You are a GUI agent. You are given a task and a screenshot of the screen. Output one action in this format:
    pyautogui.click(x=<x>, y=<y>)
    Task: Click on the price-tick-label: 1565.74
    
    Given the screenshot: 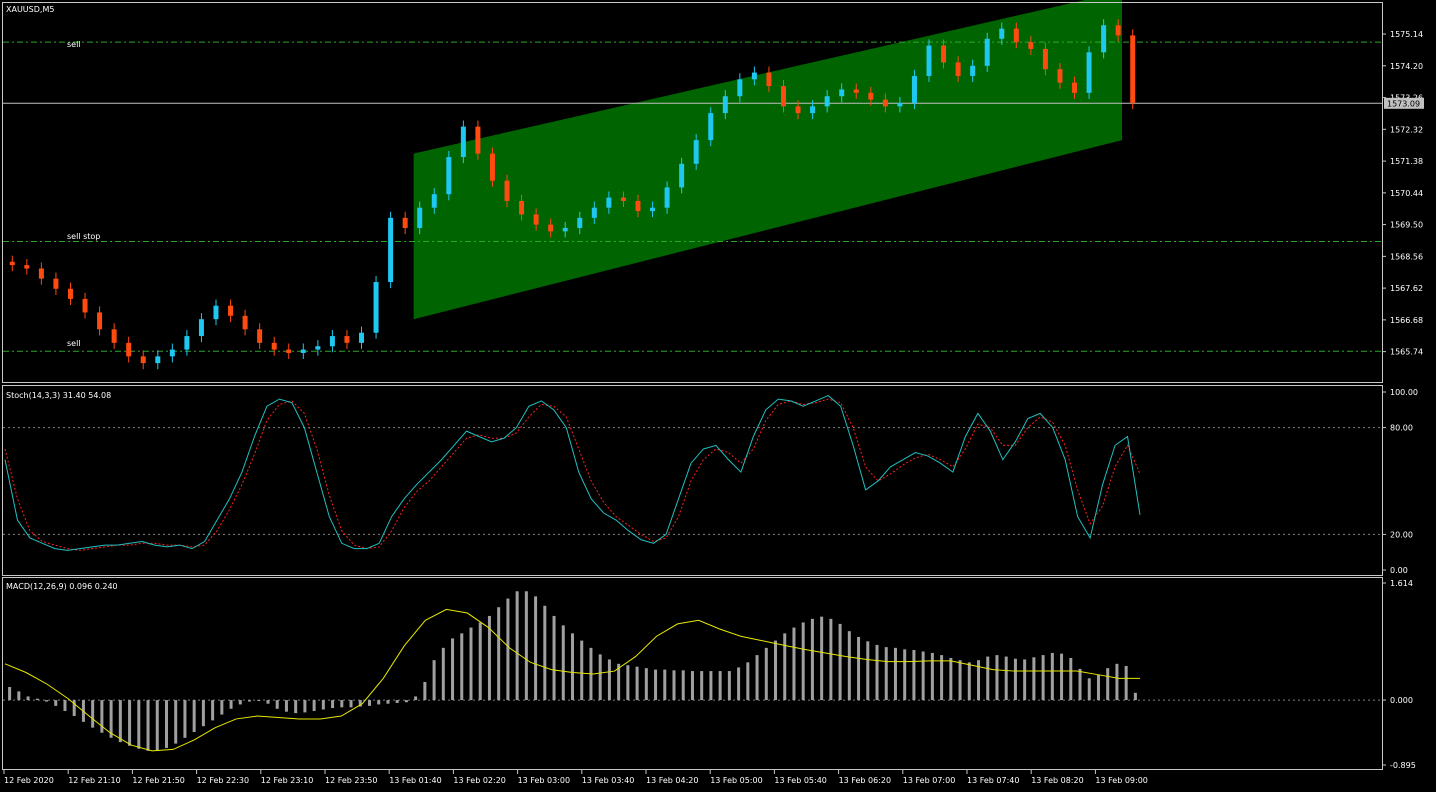 What is the action you would take?
    pyautogui.click(x=1406, y=352)
    